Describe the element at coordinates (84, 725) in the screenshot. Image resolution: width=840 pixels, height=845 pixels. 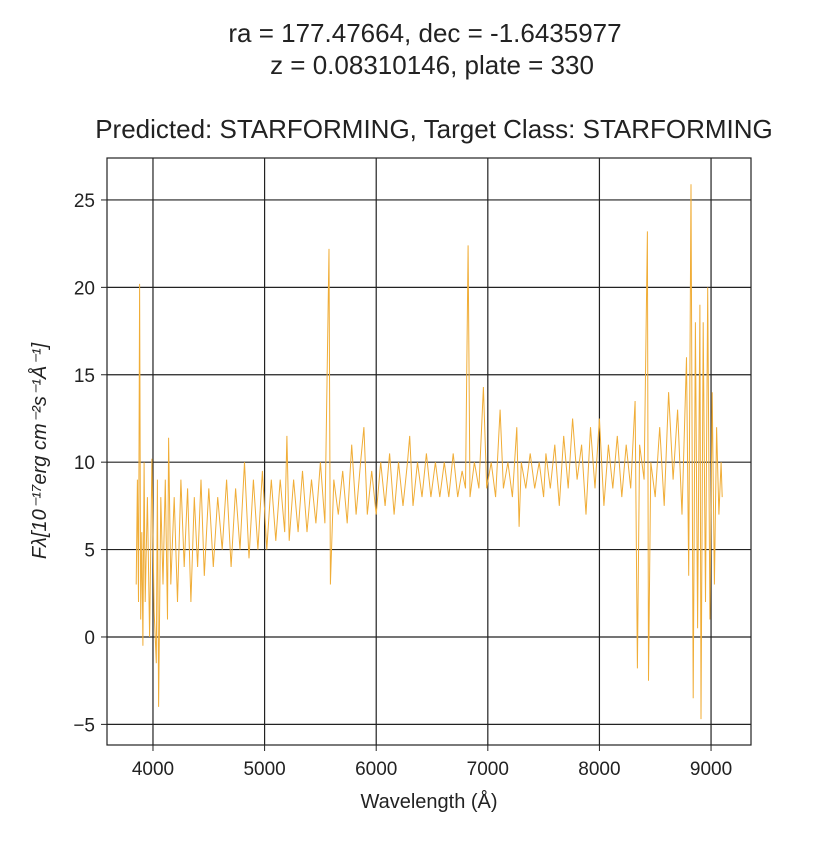
I see `y-tick-label: −5` at that location.